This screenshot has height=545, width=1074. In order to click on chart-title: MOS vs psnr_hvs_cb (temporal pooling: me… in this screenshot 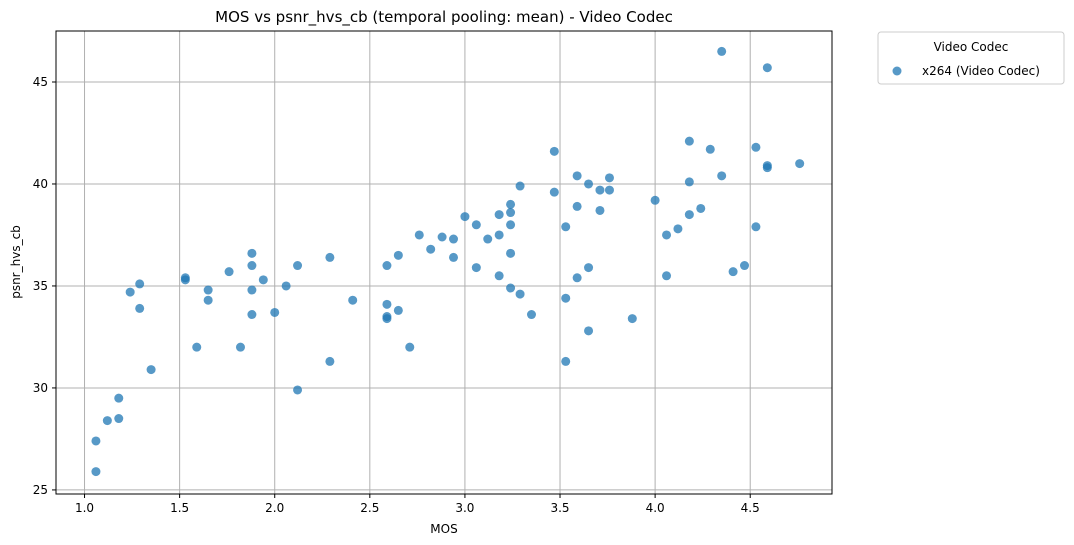, I will do `click(444, 17)`.